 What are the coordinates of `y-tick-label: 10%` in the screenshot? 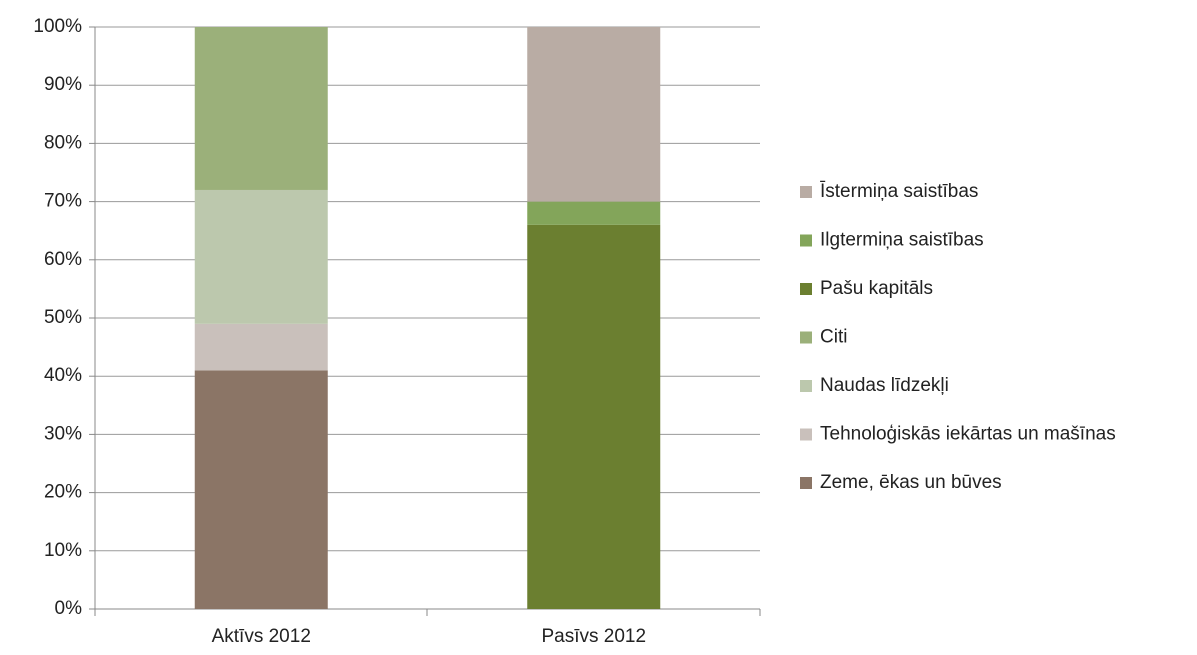 It's located at (63, 550).